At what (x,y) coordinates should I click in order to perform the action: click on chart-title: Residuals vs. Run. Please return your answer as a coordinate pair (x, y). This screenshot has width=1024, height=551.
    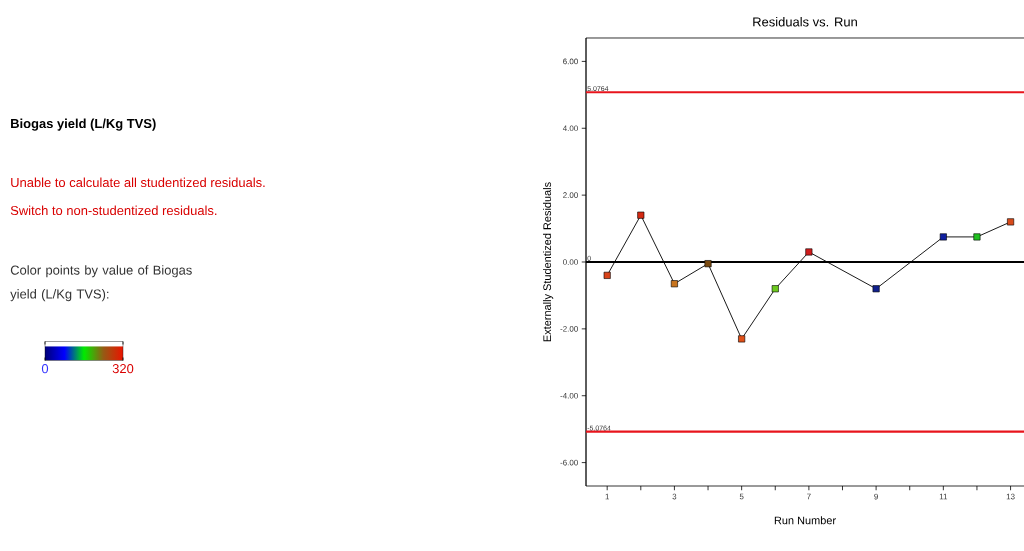
    Looking at the image, I should click on (805, 21).